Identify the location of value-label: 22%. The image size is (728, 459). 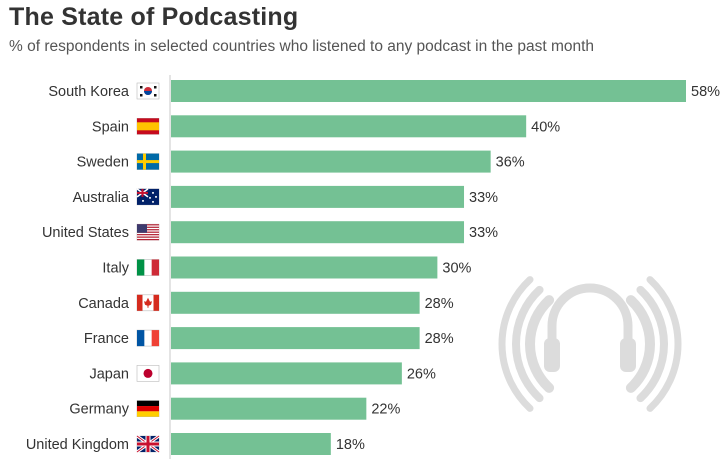
(385, 410).